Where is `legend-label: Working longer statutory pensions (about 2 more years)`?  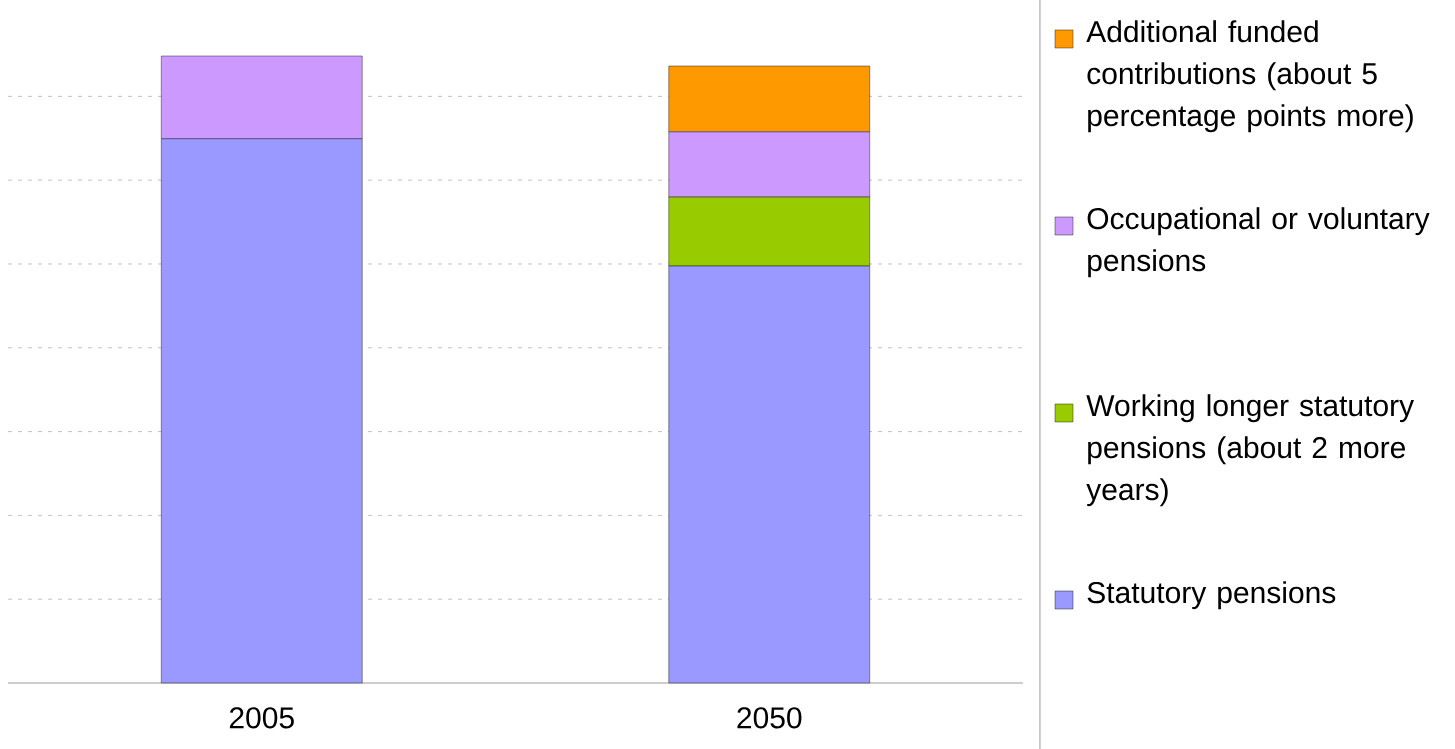 legend-label: Working longer statutory pensions (about 2 more years) is located at coordinates (1250, 450).